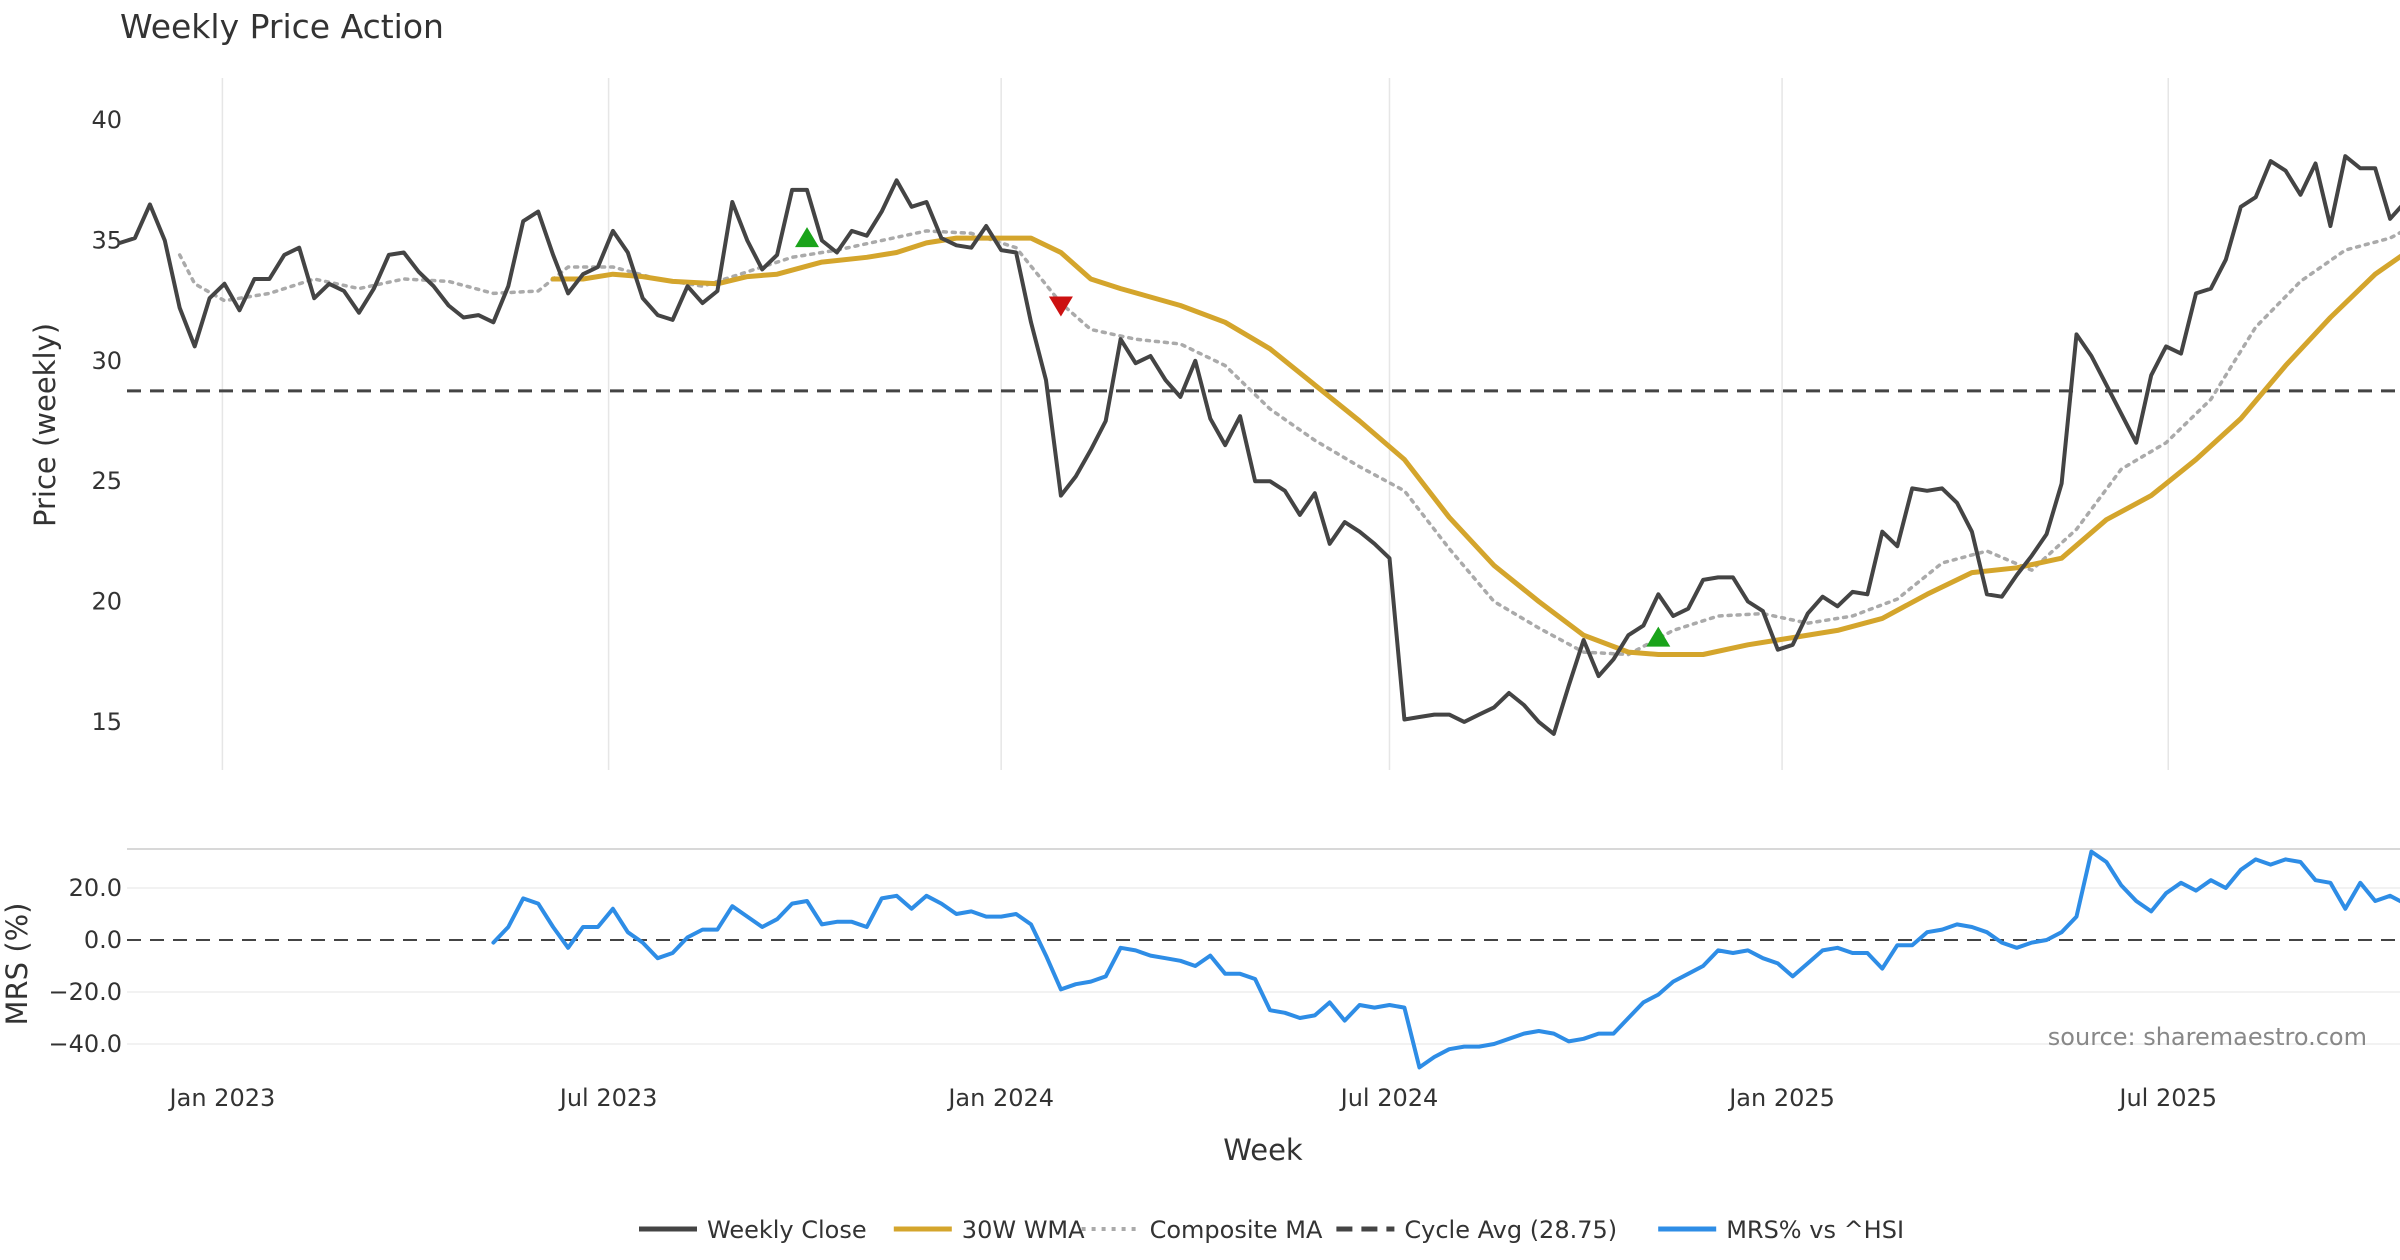  Describe the element at coordinates (17, 964) in the screenshot. I see `mrs-y-axis-label: MRS (%)` at that location.